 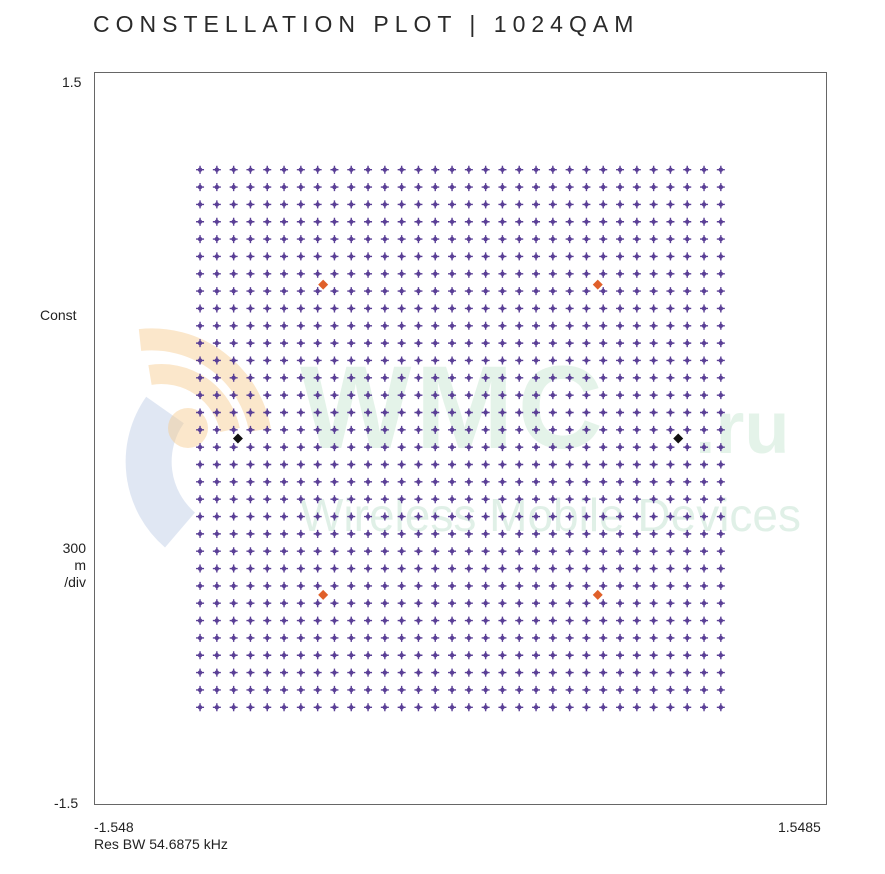 I want to click on x-axis-right-label: 1.5485, so click(x=799, y=827).